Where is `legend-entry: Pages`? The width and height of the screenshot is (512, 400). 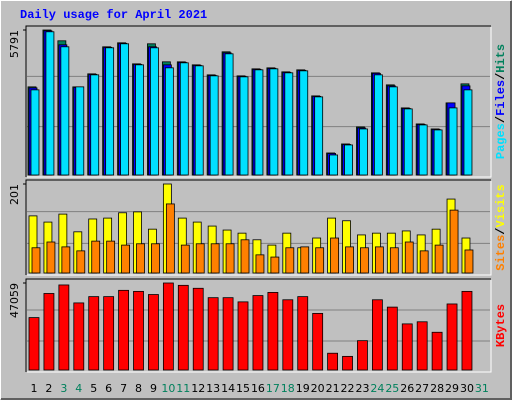 legend-entry: Pages is located at coordinates (501, 141).